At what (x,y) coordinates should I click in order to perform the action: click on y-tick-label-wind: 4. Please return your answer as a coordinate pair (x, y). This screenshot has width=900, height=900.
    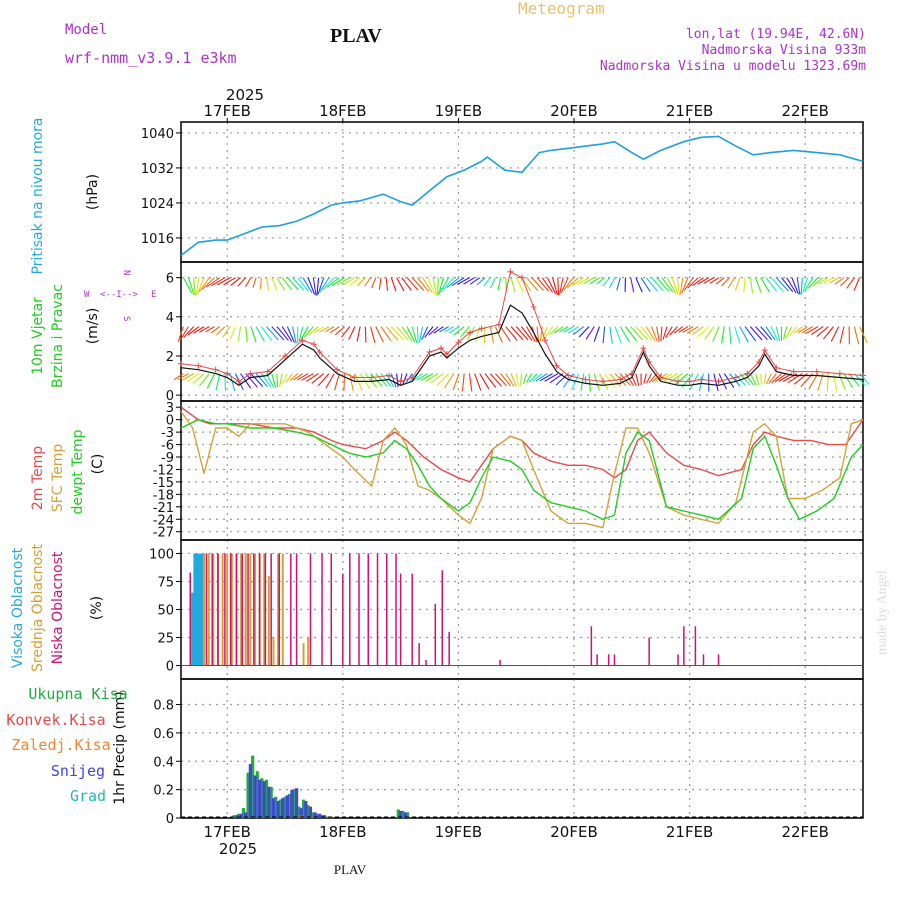
    Looking at the image, I should click on (170, 318).